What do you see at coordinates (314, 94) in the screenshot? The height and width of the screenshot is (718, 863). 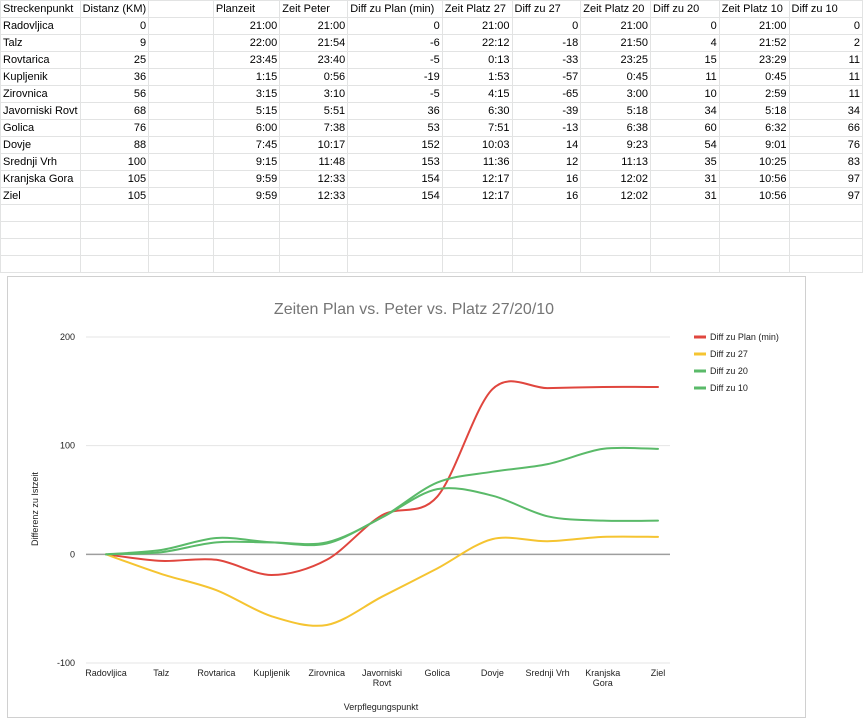 I see `cell: 3:10` at bounding box center [314, 94].